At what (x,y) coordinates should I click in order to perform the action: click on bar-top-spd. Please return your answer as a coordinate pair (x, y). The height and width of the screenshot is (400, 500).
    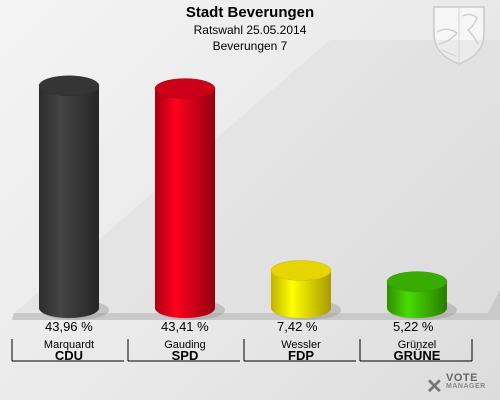
    Looking at the image, I should click on (185, 88).